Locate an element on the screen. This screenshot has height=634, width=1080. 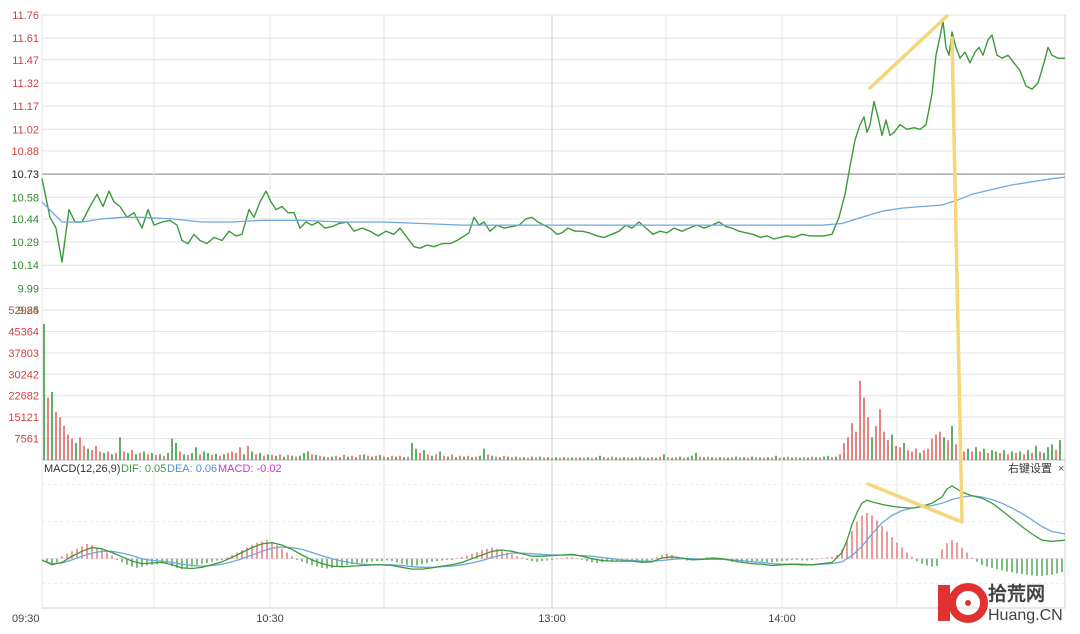
price-tick-label: 10.58 is located at coordinates (25, 198).